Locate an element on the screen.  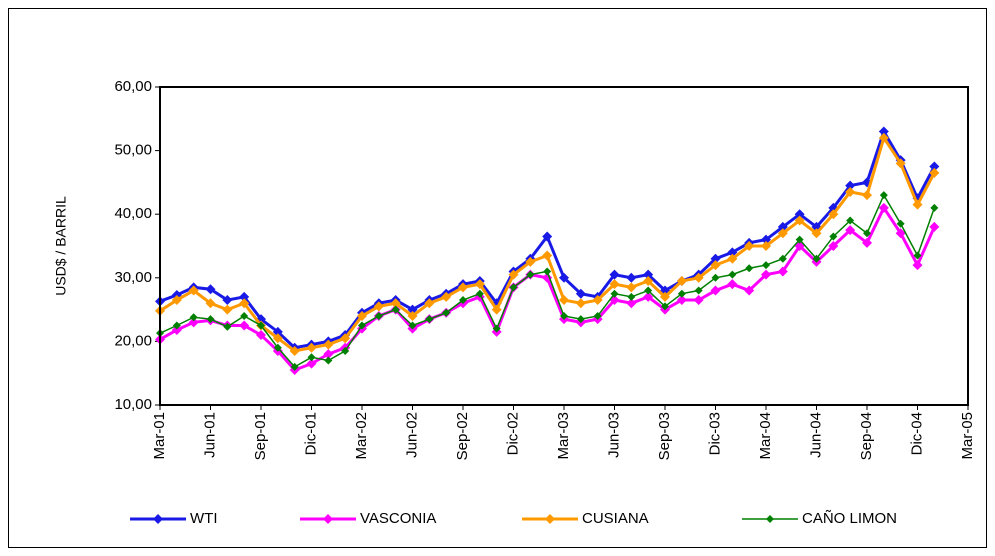
x-tick-label: Dic-02 is located at coordinates (512, 433).